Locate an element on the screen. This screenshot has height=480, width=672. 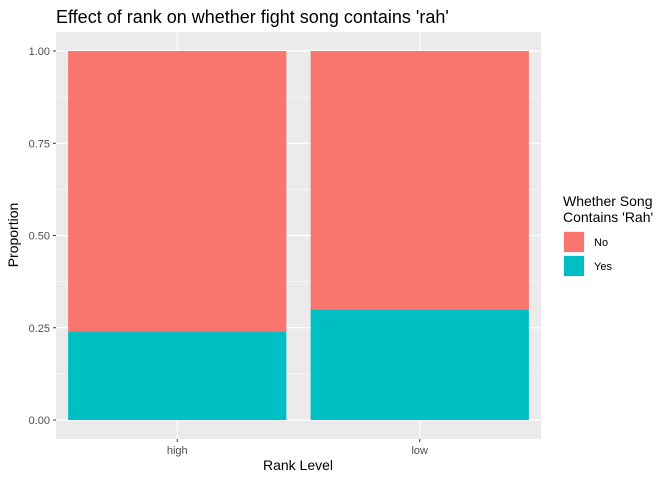
legend-title-line1: Whether Song is located at coordinates (608, 201).